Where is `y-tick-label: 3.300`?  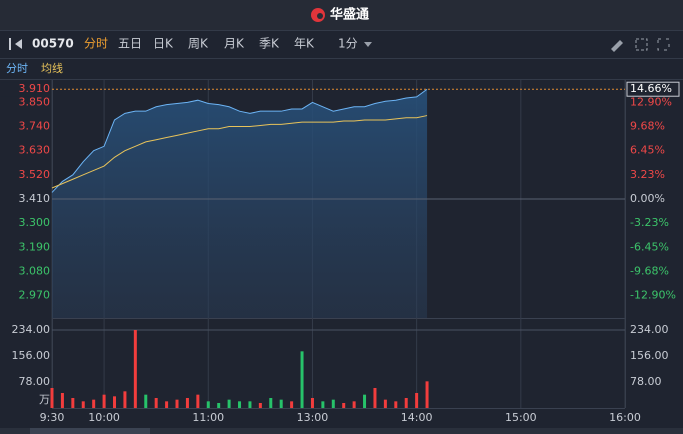 y-tick-label: 3.300 is located at coordinates (35, 222).